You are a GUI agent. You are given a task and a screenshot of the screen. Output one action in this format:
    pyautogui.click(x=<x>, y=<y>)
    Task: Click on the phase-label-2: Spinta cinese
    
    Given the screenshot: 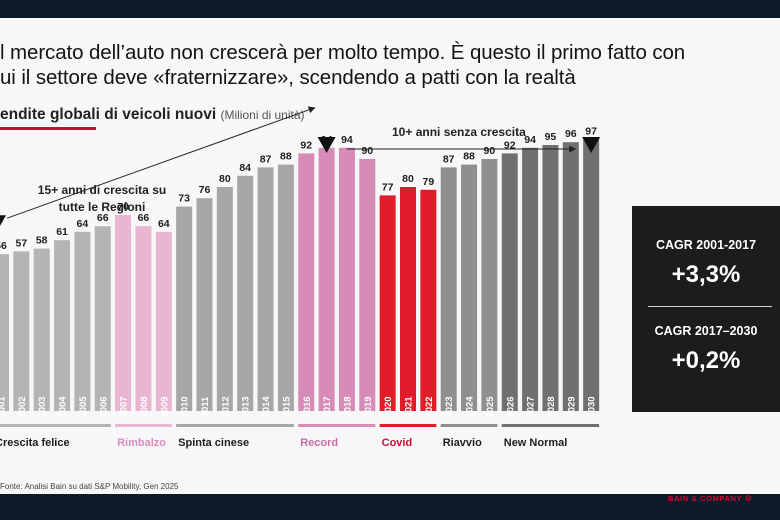 What is the action you would take?
    pyautogui.click(x=213, y=443)
    